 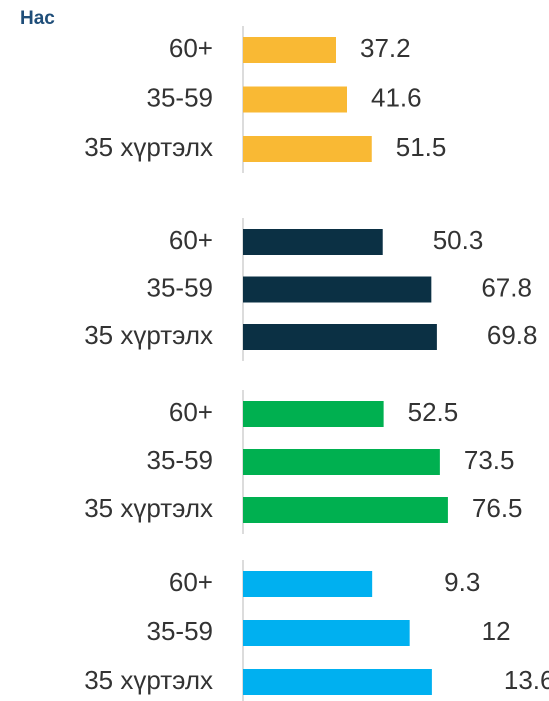 What do you see at coordinates (506, 287) in the screenshot?
I see `value-label: 67.8` at bounding box center [506, 287].